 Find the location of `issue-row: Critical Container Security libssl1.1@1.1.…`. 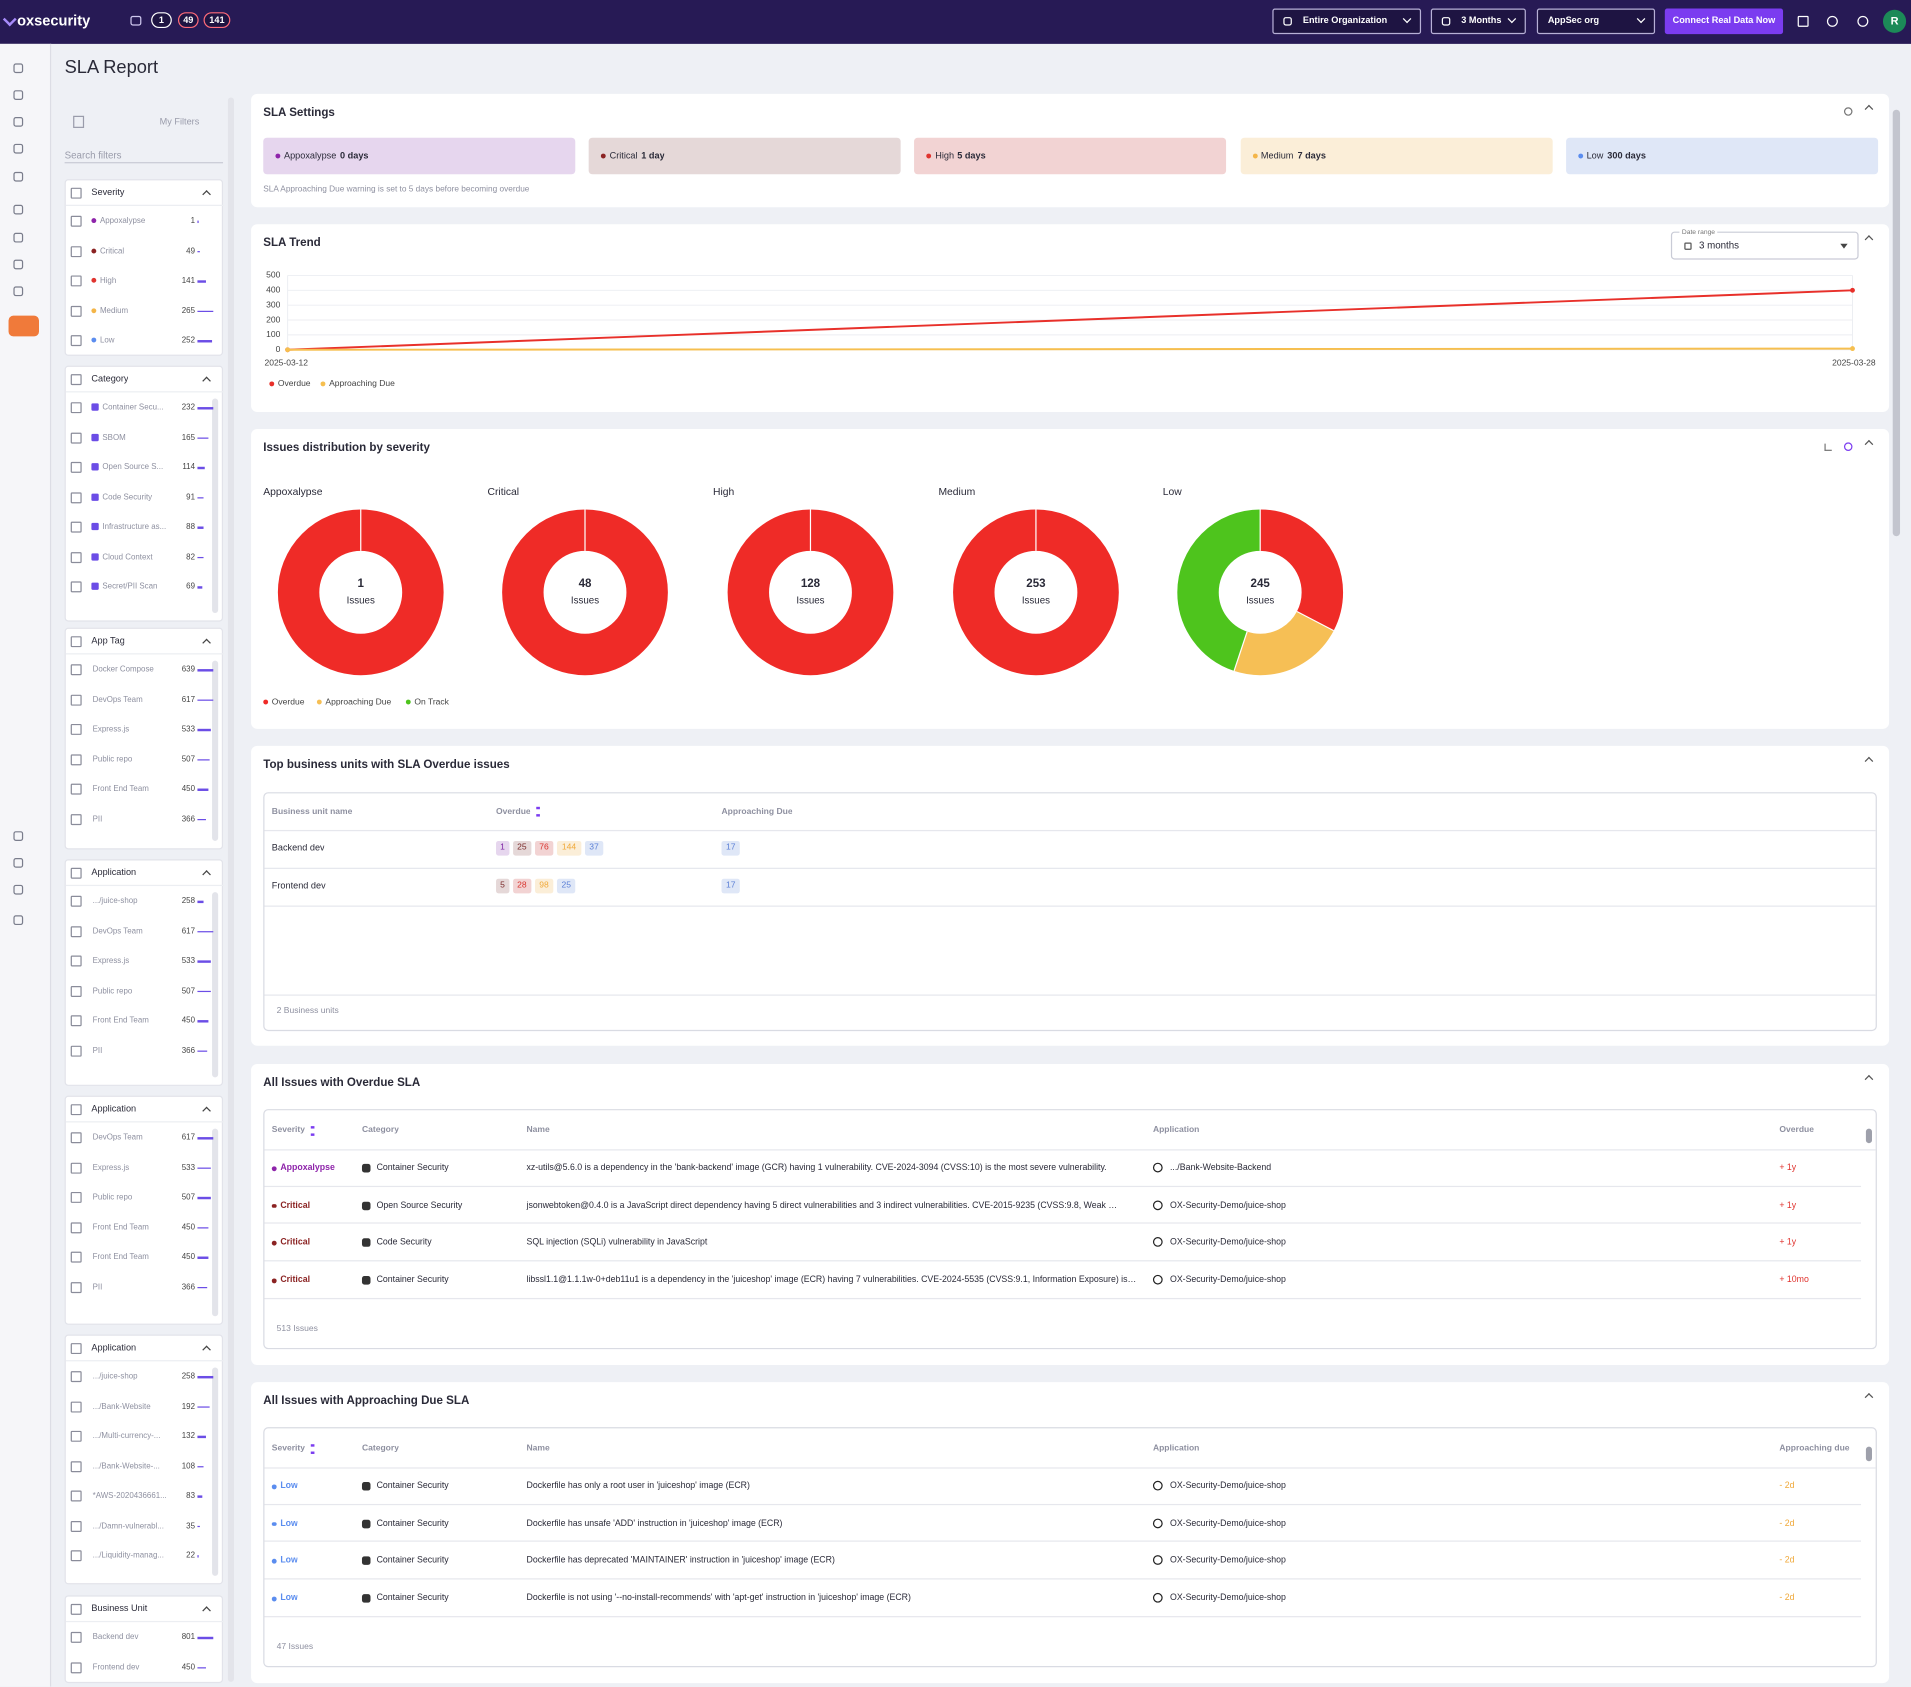

issue-row: Critical Container Security libssl1.1@1.1.… is located at coordinates (1063, 1280).